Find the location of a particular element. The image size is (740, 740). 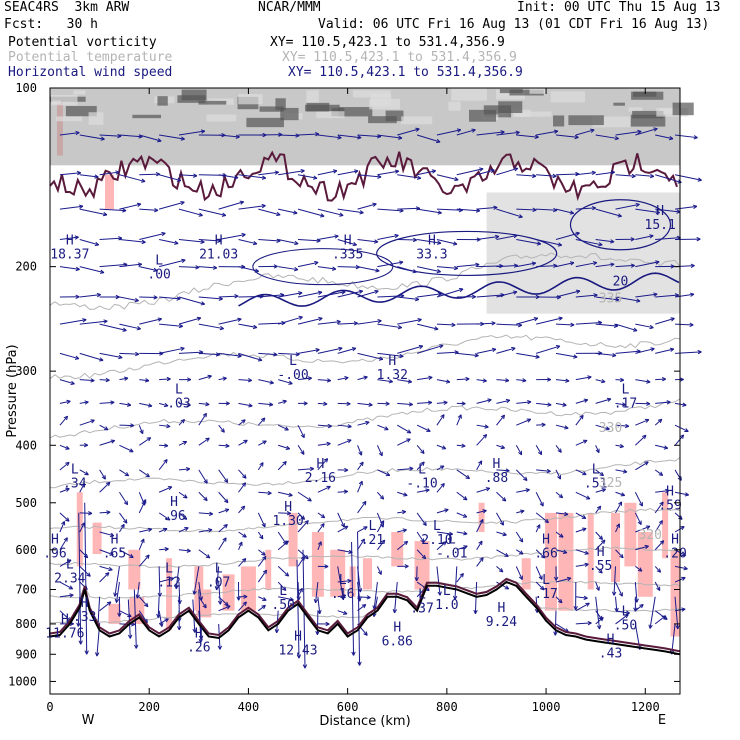

high-marker: H is located at coordinates (675, 539).